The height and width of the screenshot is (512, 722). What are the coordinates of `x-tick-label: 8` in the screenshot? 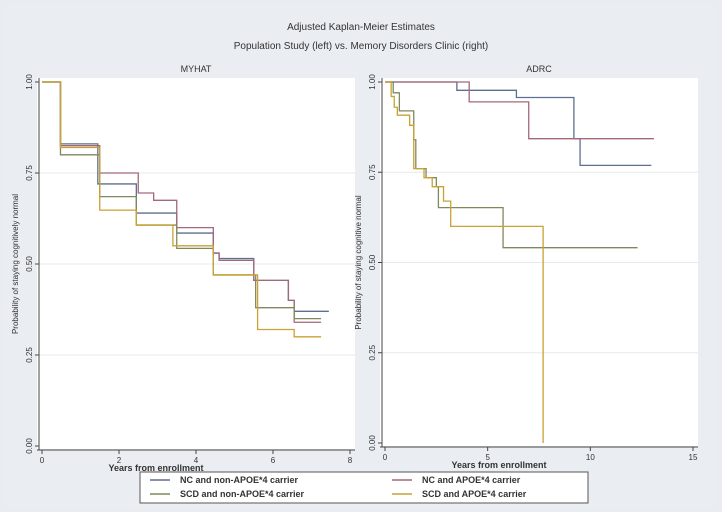 It's located at (350, 460).